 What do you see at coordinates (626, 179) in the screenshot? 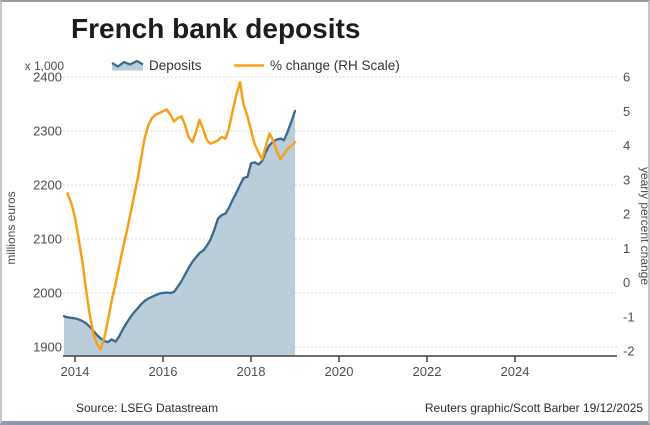
I see `y-right-tick-label: 3` at bounding box center [626, 179].